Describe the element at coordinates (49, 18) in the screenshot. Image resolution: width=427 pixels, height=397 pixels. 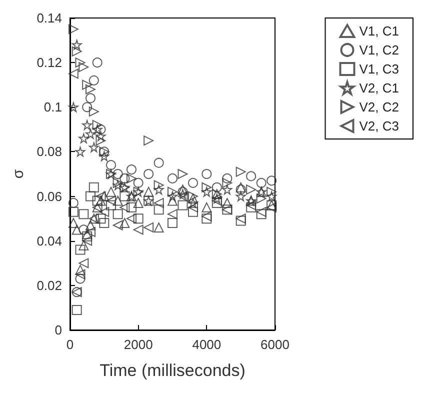
I see `y-tick-label: 0.14` at that location.